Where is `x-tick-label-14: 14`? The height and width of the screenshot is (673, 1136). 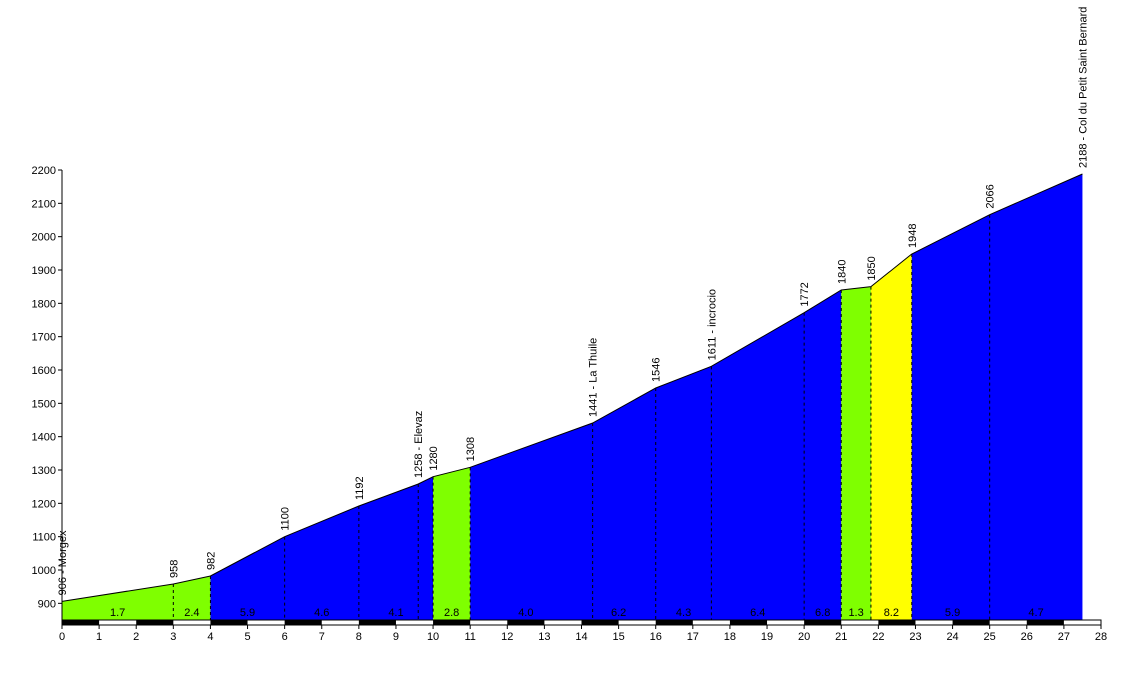
x-tick-label-14: 14 is located at coordinates (581, 637).